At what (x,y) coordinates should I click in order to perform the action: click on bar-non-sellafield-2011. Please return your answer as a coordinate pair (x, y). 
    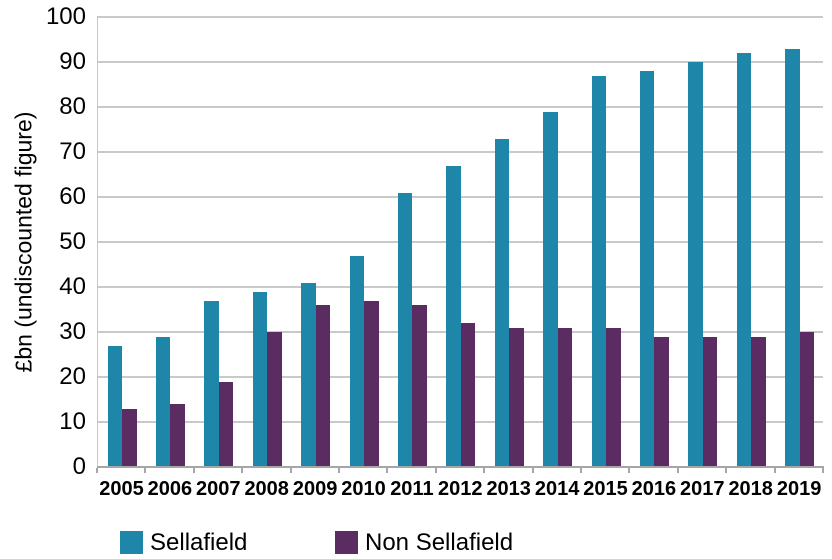
    Looking at the image, I should click on (419, 386).